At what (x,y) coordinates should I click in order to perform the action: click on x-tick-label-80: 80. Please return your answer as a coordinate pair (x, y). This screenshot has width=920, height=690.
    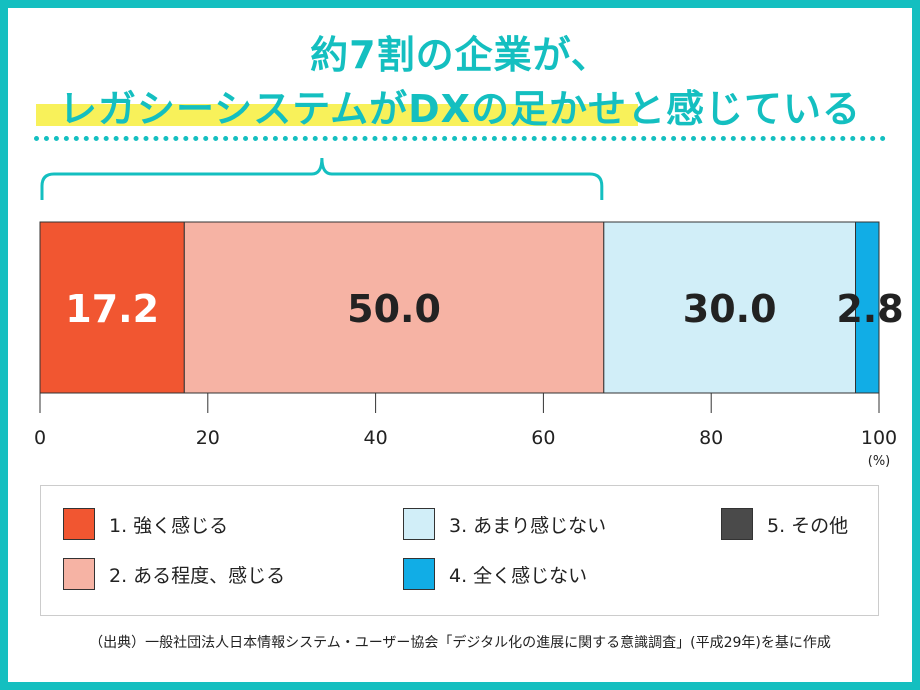
    Looking at the image, I should click on (711, 438).